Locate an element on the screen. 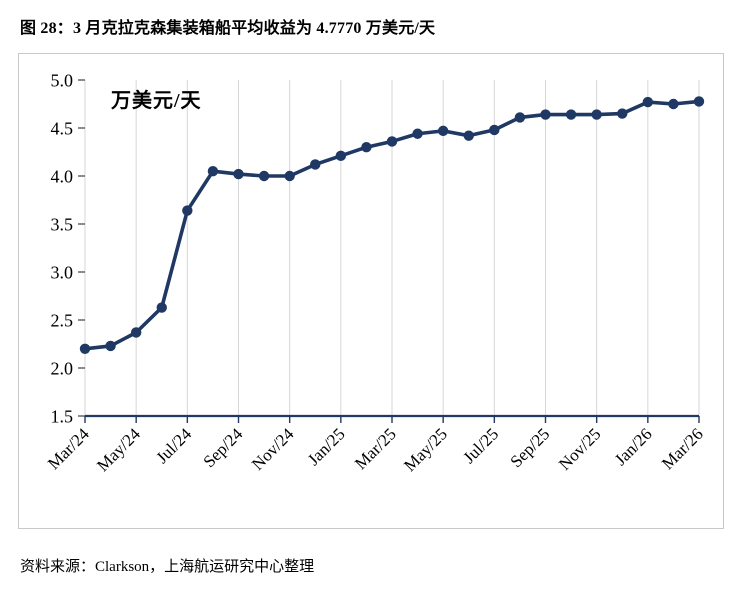 The height and width of the screenshot is (598, 744). x-tick-label: Mar/25 is located at coordinates (375, 448).